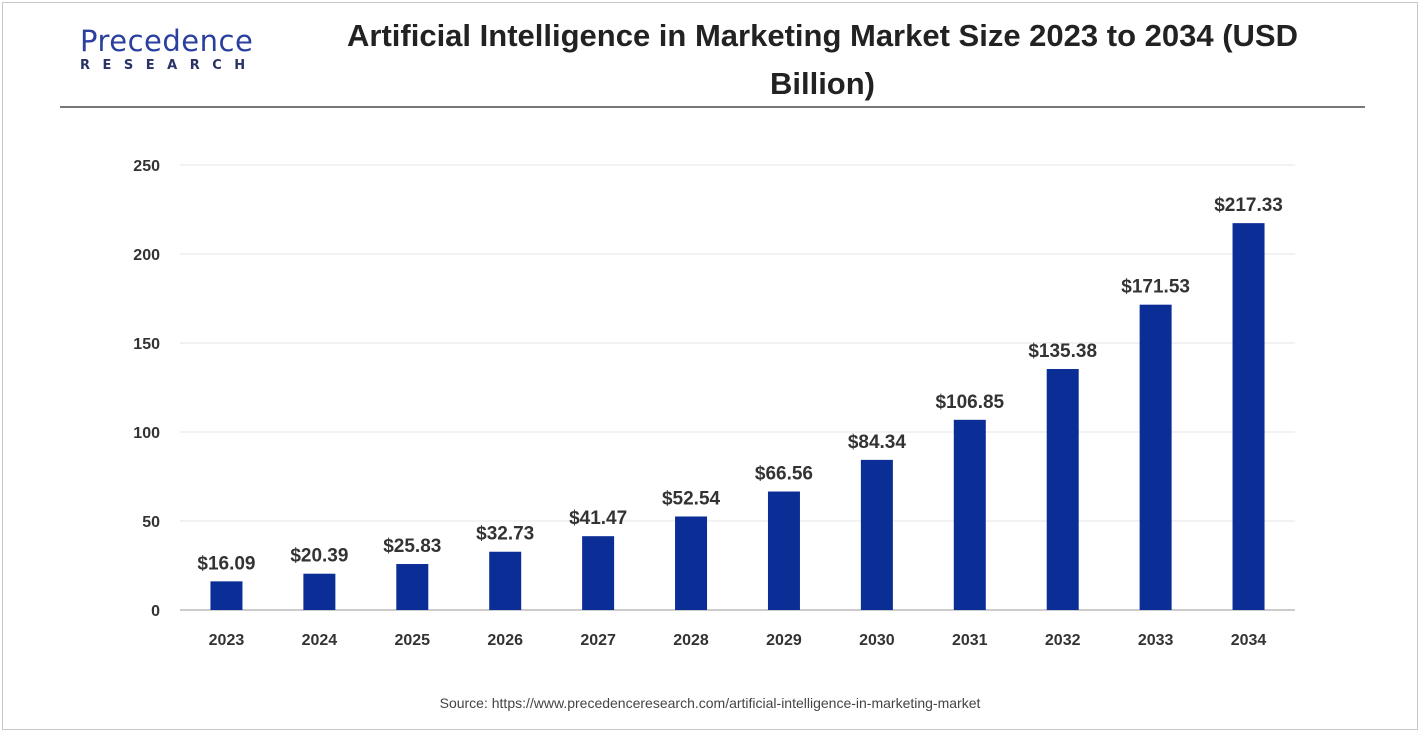  What do you see at coordinates (784, 640) in the screenshot?
I see `x-tick-label: 2029` at bounding box center [784, 640].